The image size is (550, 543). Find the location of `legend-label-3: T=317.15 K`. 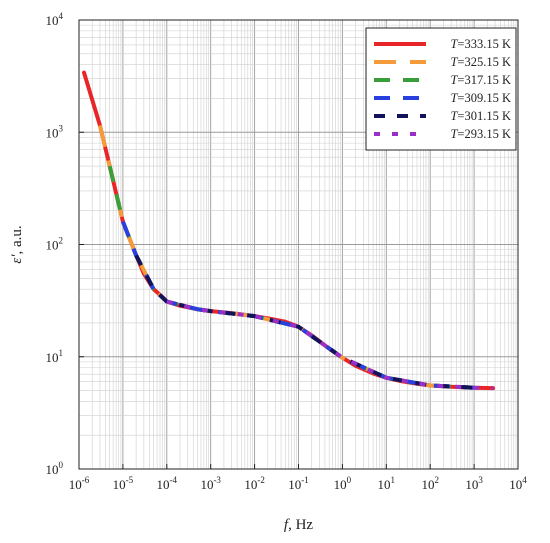

legend-label-3: T=317.15 K is located at coordinates (480, 80).